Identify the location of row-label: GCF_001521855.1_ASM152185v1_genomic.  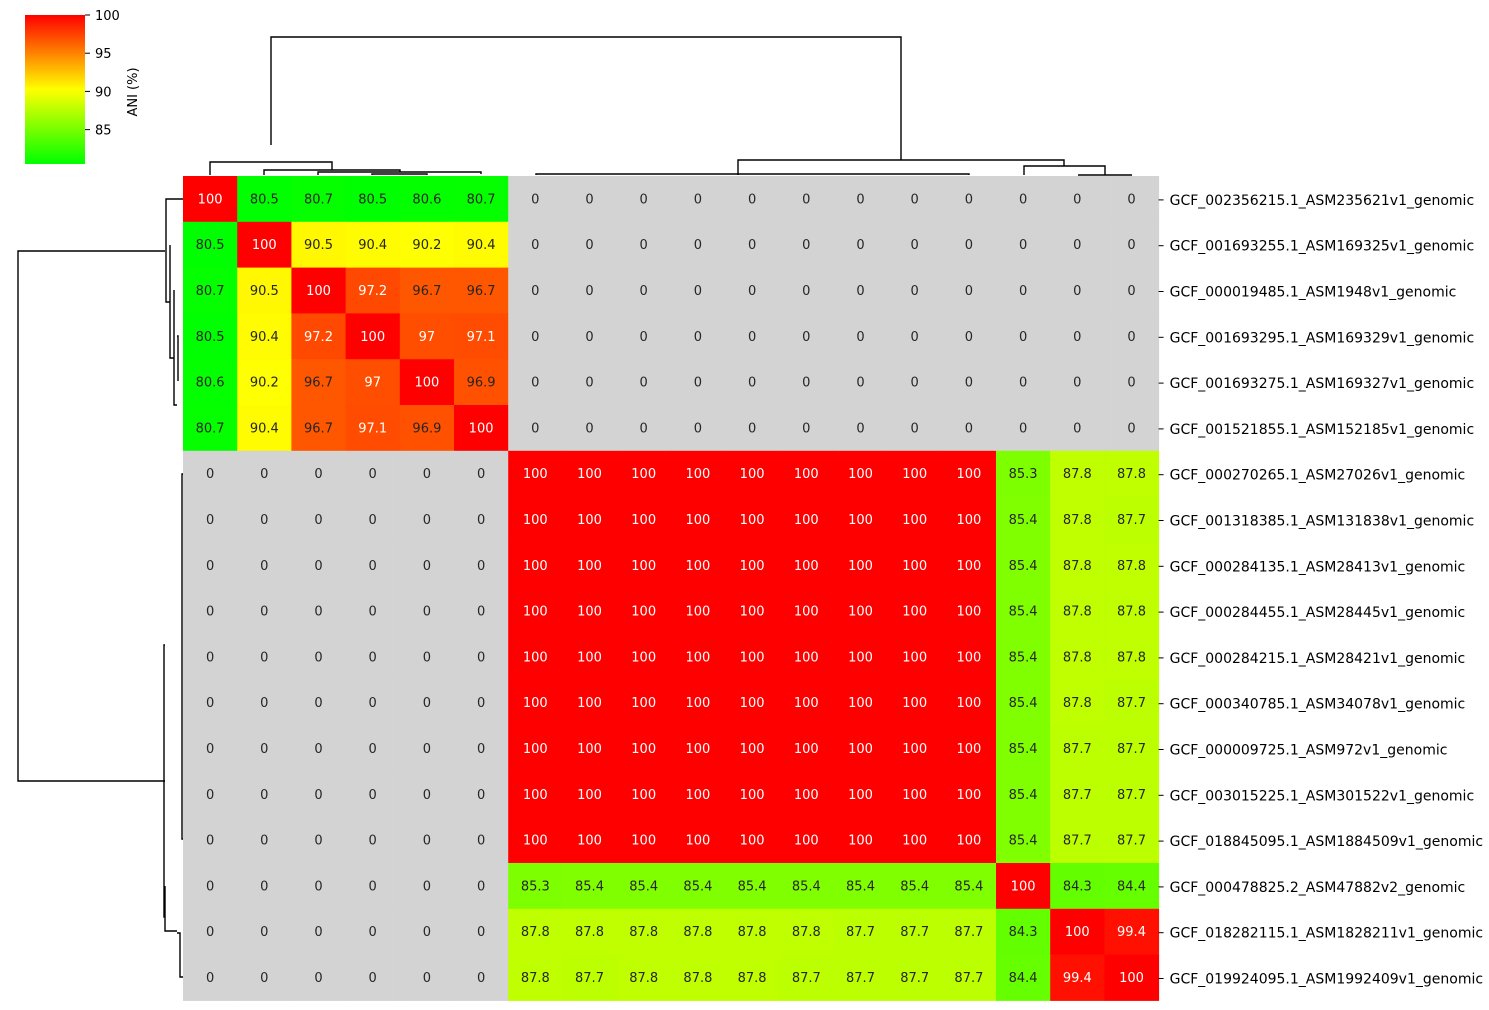
(1322, 430).